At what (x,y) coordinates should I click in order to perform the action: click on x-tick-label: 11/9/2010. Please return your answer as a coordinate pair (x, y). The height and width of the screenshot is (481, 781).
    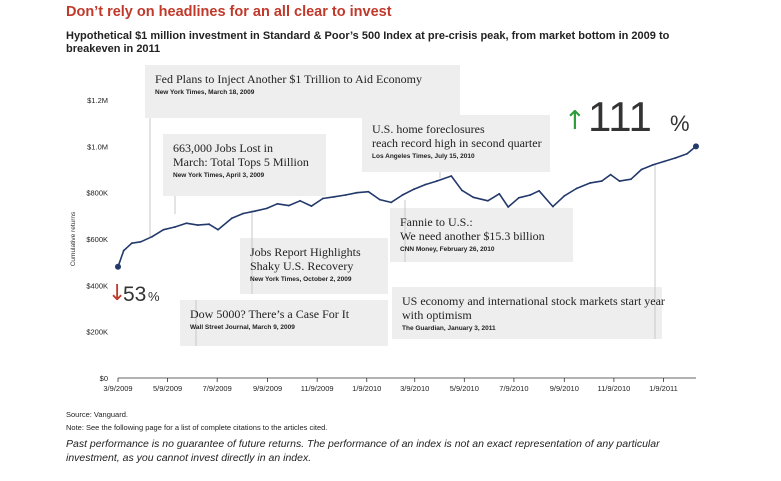
    Looking at the image, I should click on (613, 388).